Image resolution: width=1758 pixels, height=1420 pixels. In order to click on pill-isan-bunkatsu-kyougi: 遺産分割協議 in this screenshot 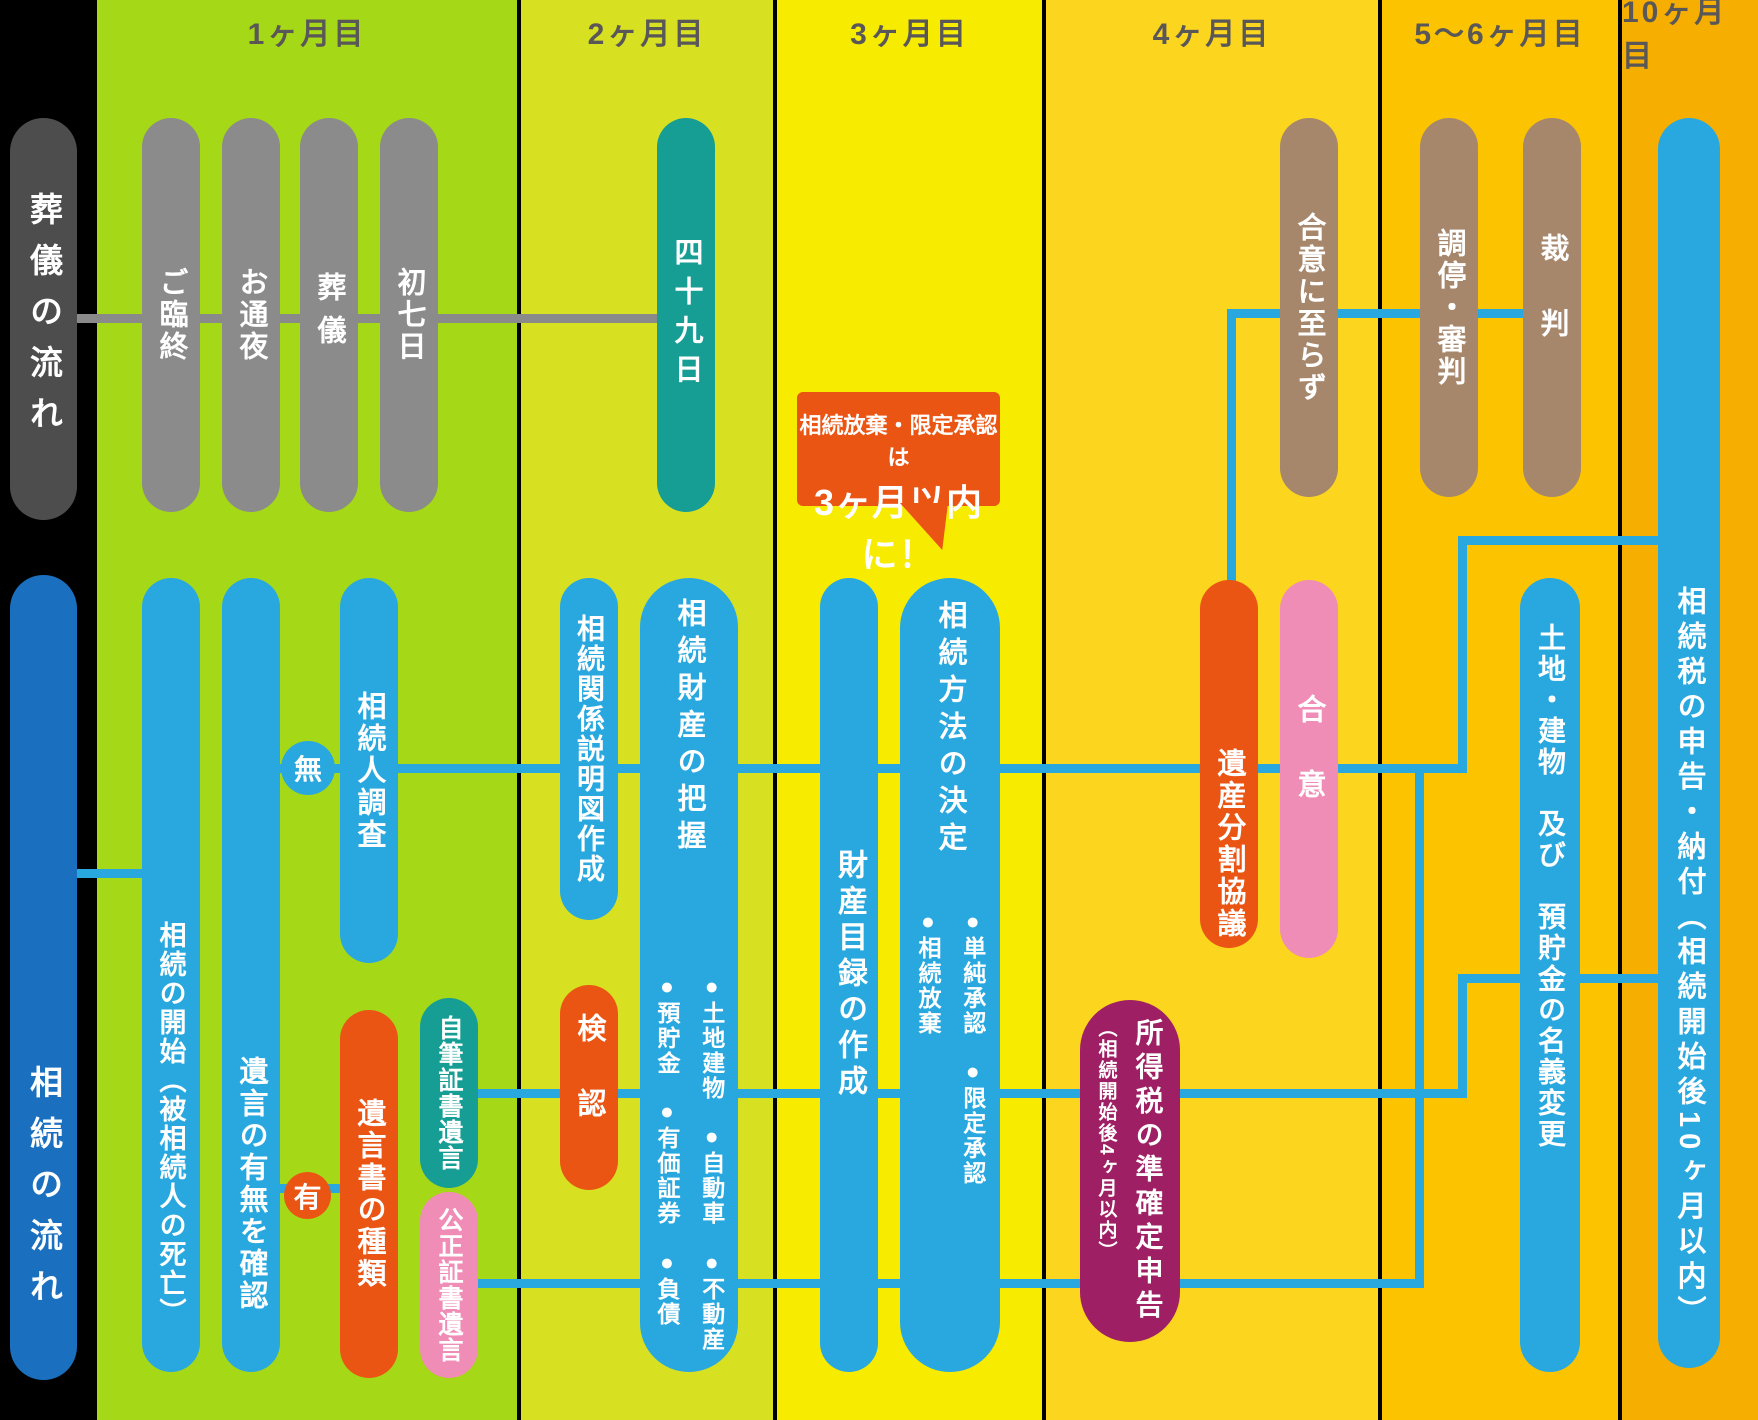, I will do `click(1229, 764)`.